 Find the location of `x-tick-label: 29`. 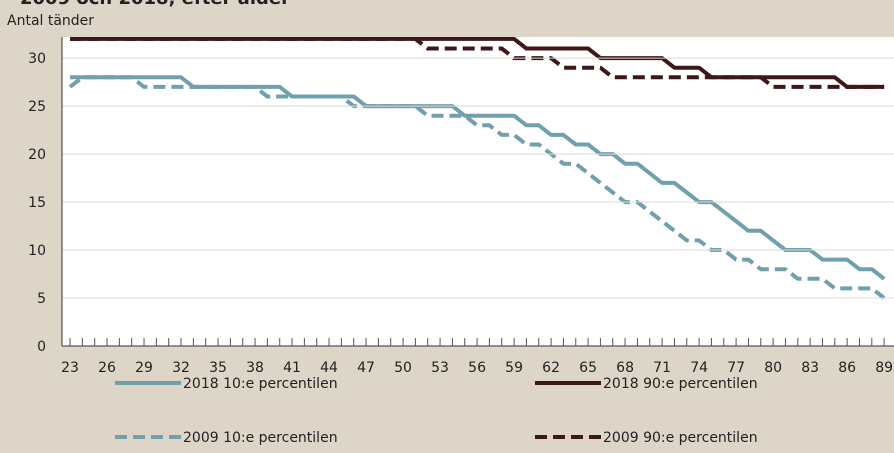

x-tick-label: 29 is located at coordinates (144, 368).